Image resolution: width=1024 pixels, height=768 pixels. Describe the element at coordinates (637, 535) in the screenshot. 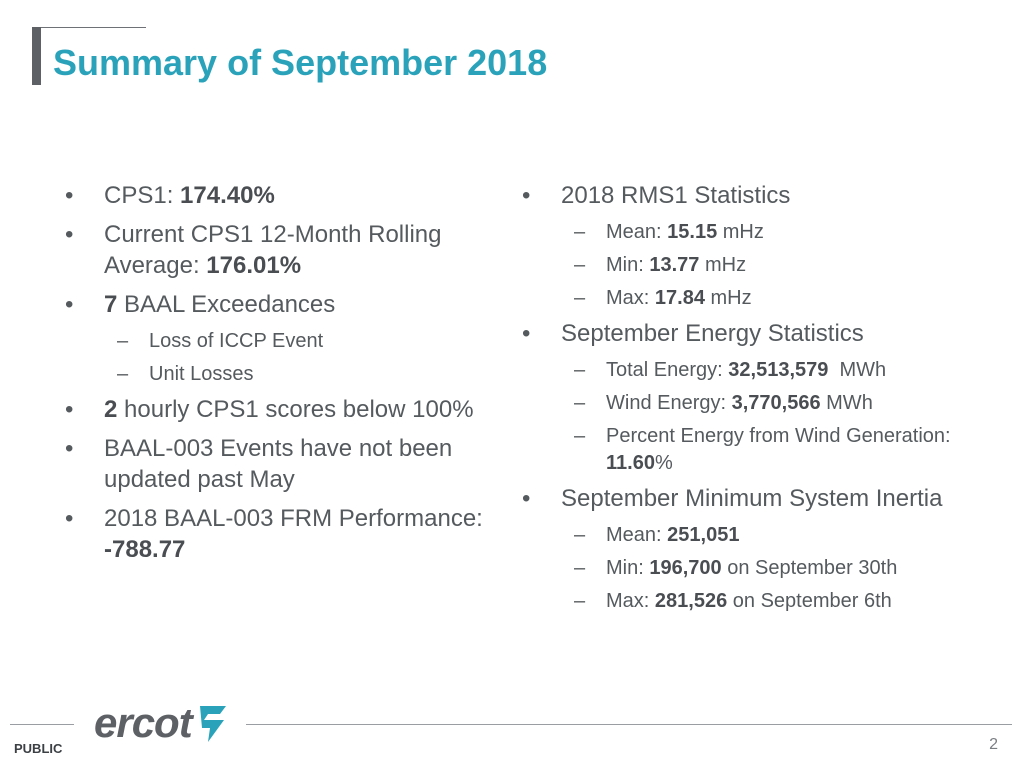

I see `inertia-mean-label: Mean:` at that location.